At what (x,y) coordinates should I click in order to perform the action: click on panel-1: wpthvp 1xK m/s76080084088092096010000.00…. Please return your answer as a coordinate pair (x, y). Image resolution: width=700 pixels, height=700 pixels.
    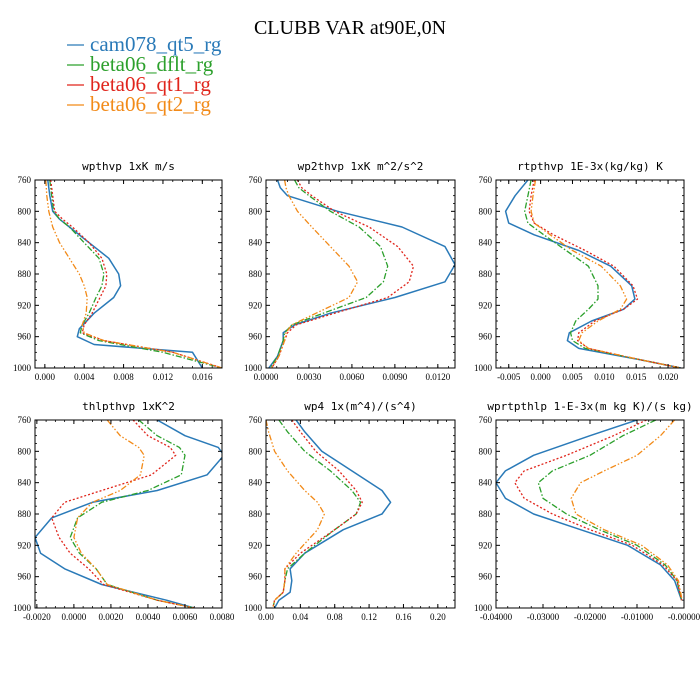
    Looking at the image, I should click on (118, 271).